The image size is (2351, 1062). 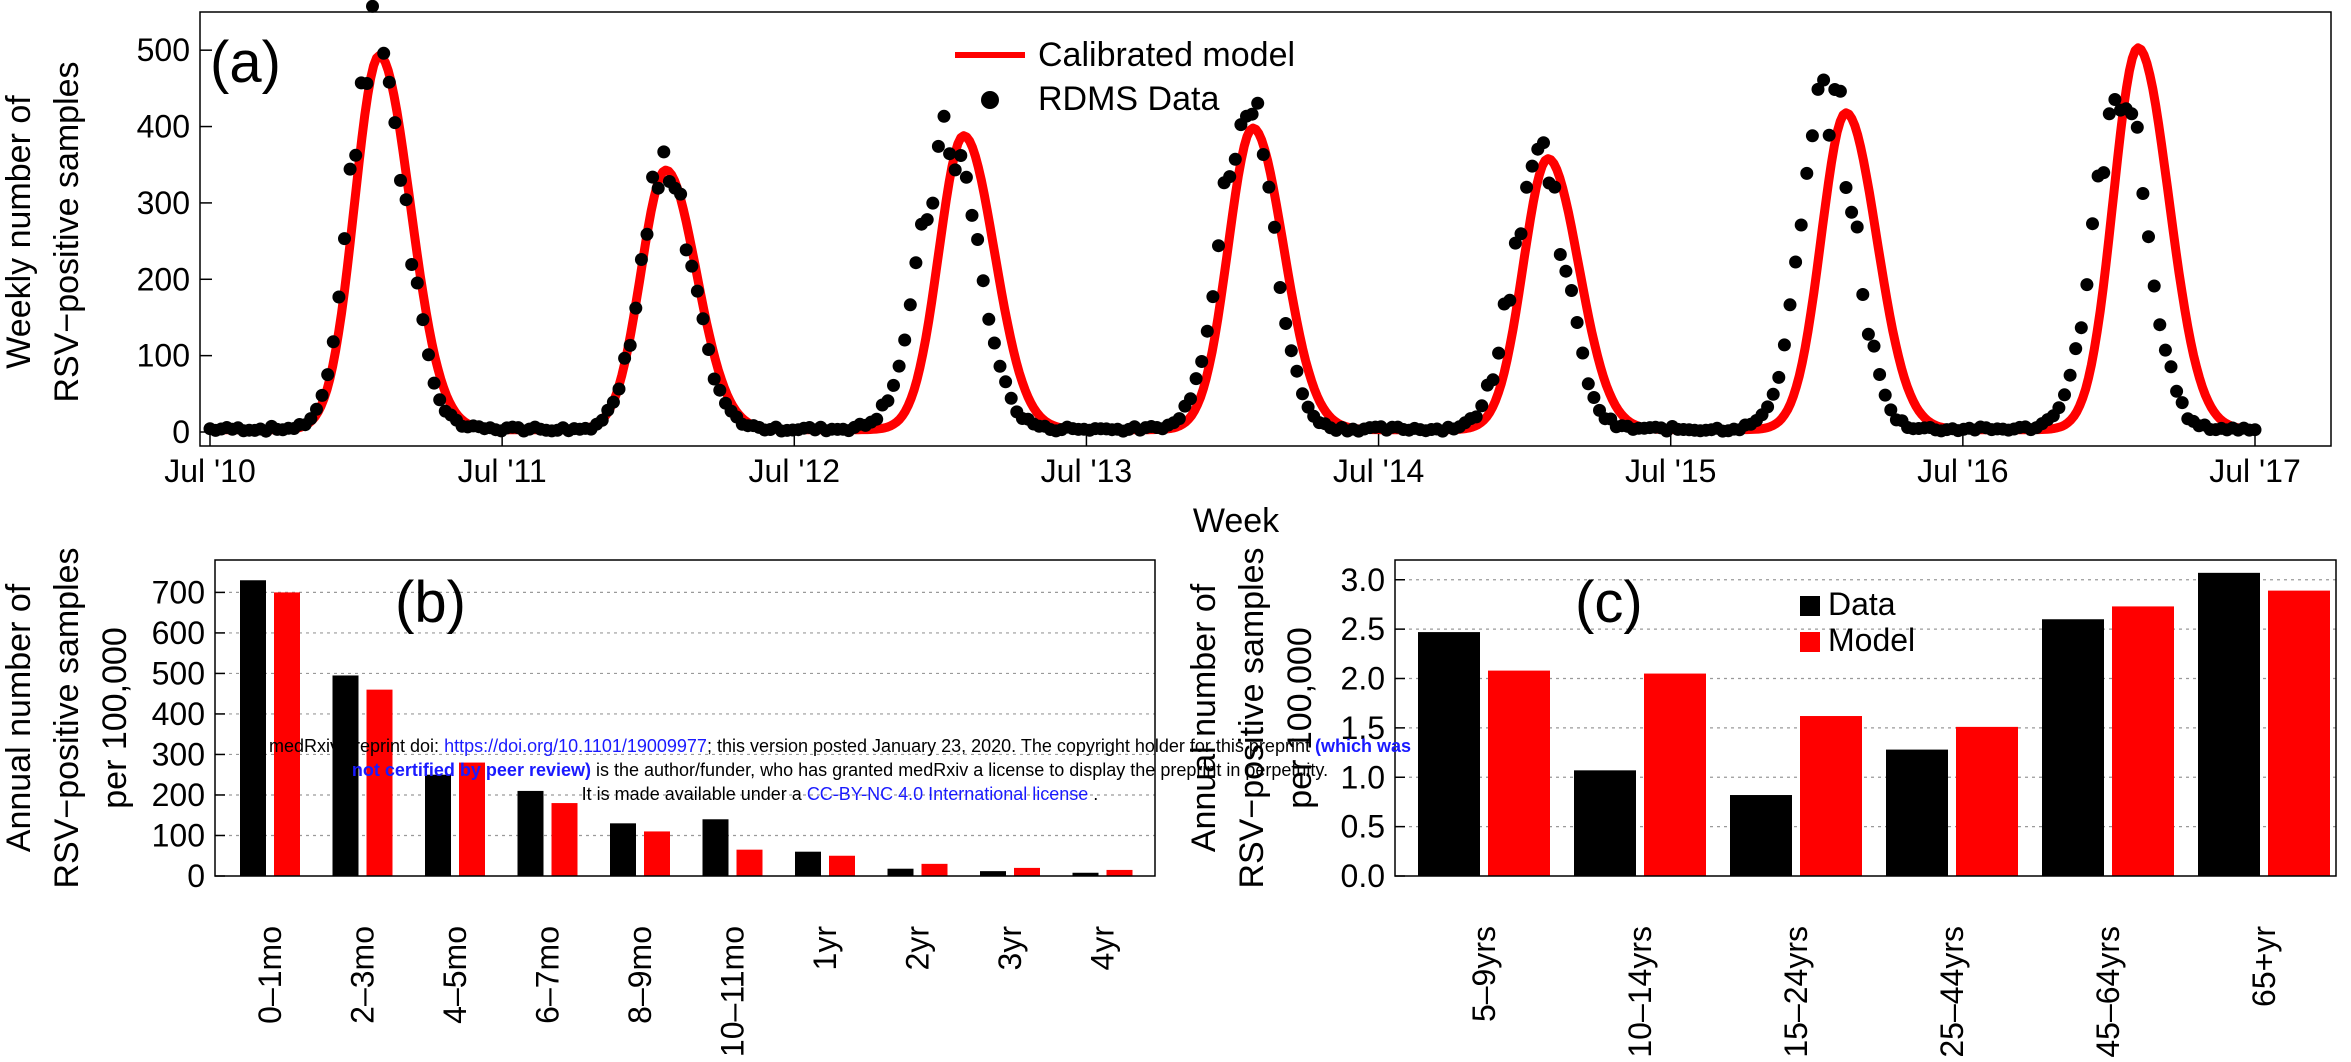 I want to click on panel-b-ytick-label: 100, so click(x=178, y=835).